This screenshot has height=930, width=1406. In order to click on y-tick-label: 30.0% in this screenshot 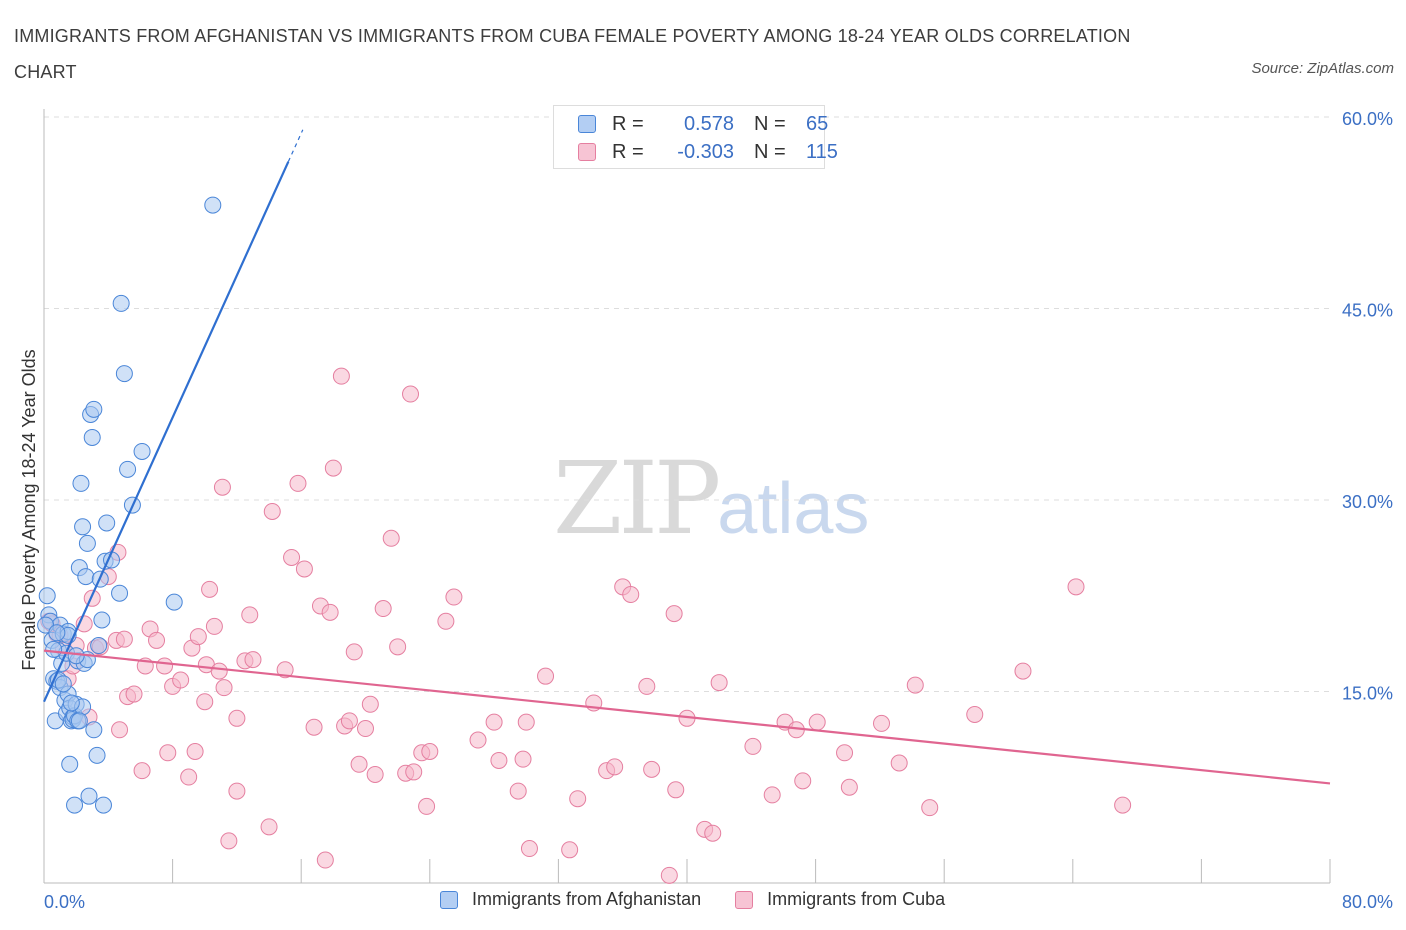, I will do `click(1367, 502)`.